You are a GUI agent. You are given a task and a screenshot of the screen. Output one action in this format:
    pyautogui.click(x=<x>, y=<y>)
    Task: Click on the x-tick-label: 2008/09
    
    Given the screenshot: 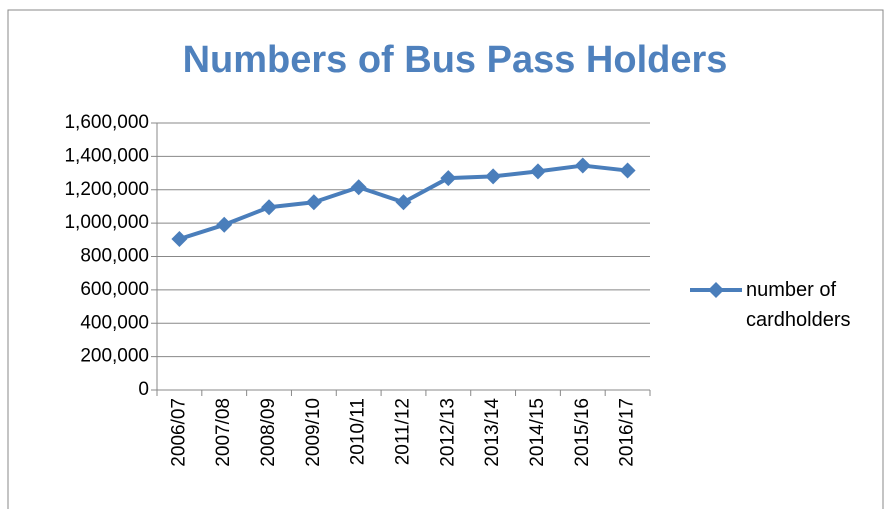 What is the action you would take?
    pyautogui.click(x=268, y=432)
    